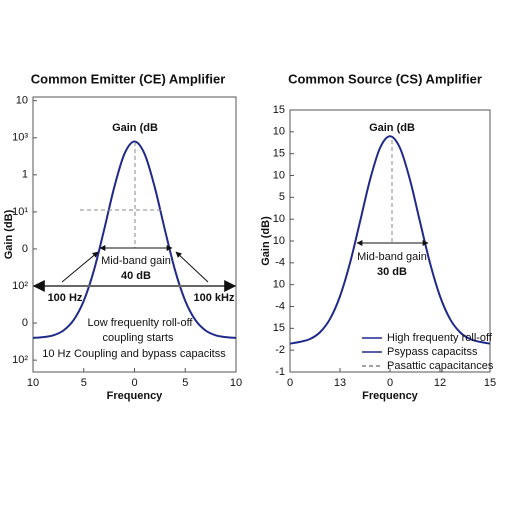 This screenshot has width=512, height=512. Describe the element at coordinates (134, 354) in the screenshot. I see `annotation: 10 Hz Coupling and bypass capacitss` at that location.